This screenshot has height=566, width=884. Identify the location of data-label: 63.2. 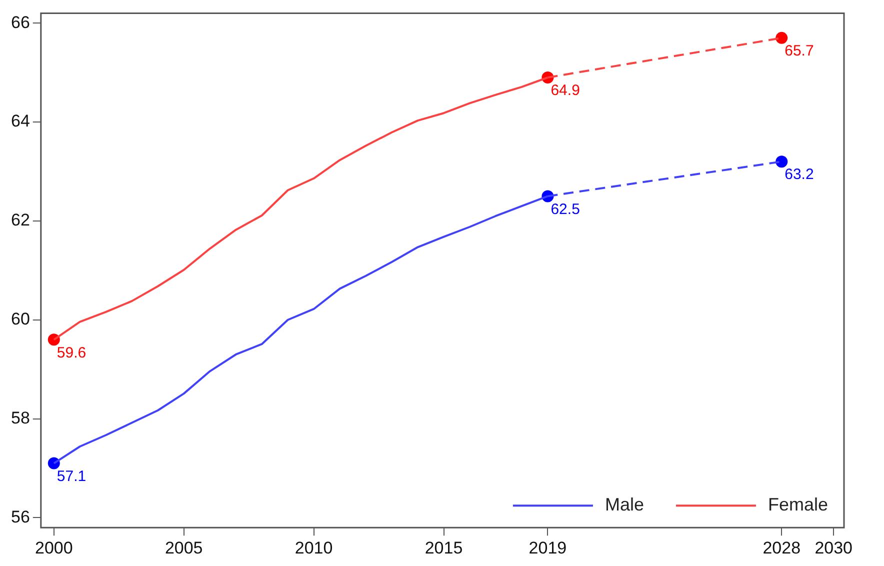
(799, 175).